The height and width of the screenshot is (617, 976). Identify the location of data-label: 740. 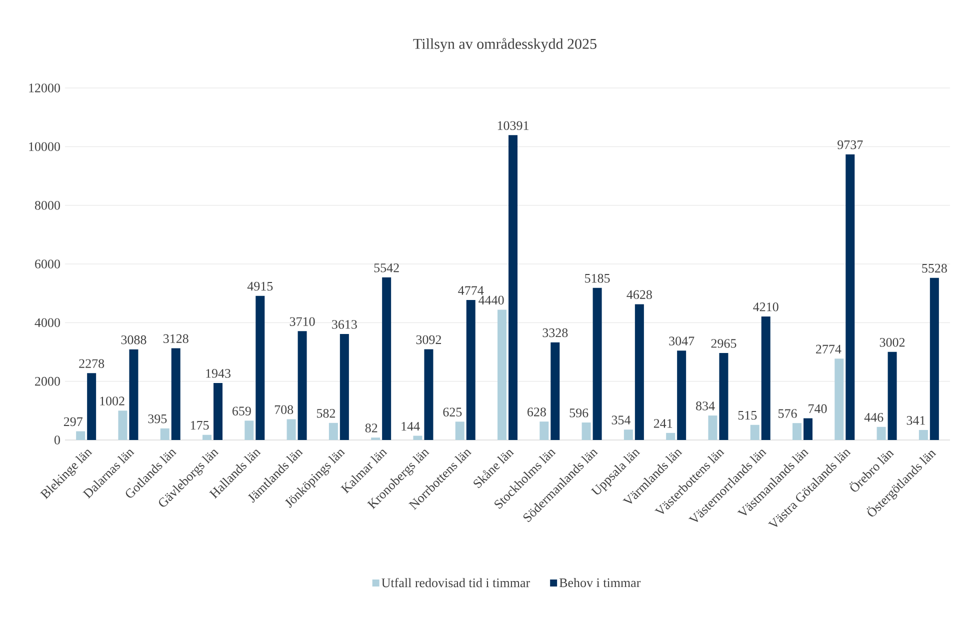
(817, 409).